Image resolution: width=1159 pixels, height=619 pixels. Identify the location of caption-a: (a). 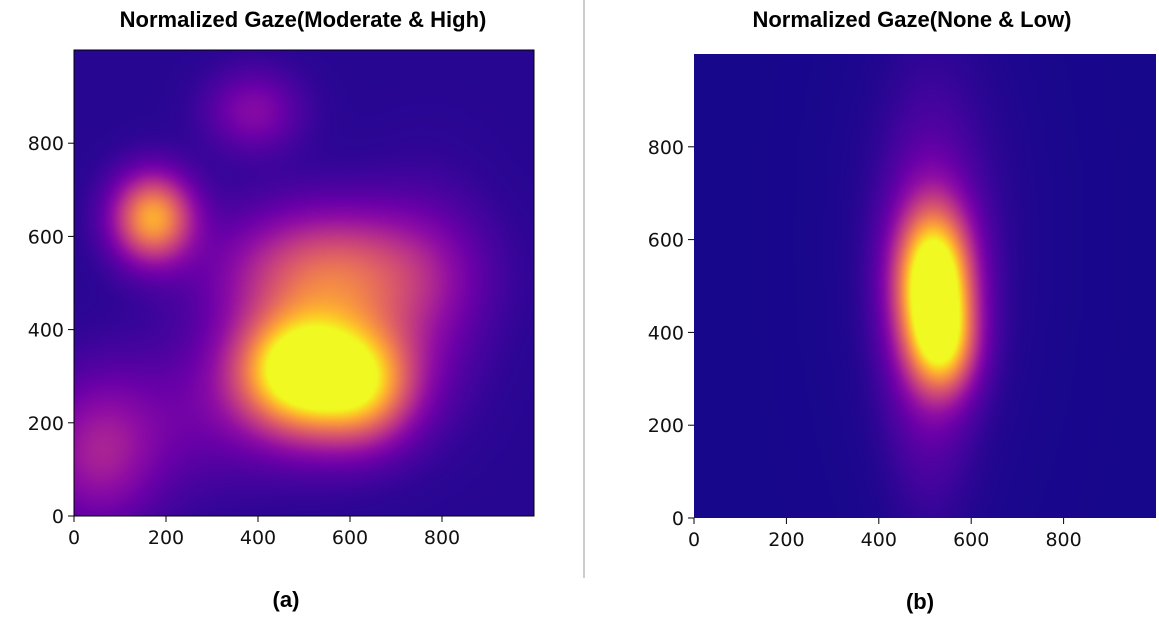
(286, 599).